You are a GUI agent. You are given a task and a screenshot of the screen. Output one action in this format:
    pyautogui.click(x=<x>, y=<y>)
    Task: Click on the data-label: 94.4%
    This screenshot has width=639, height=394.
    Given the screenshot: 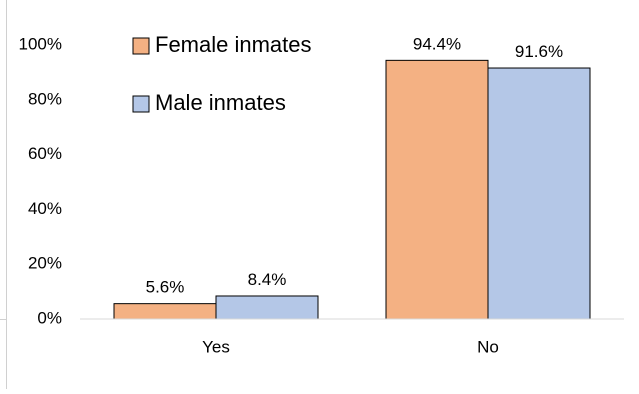 What is the action you would take?
    pyautogui.click(x=437, y=43)
    